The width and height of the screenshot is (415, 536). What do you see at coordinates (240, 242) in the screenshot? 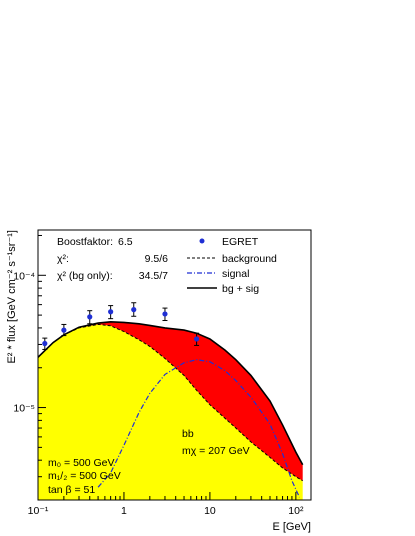
I see `legend-egret-label: EGRET` at bounding box center [240, 242].